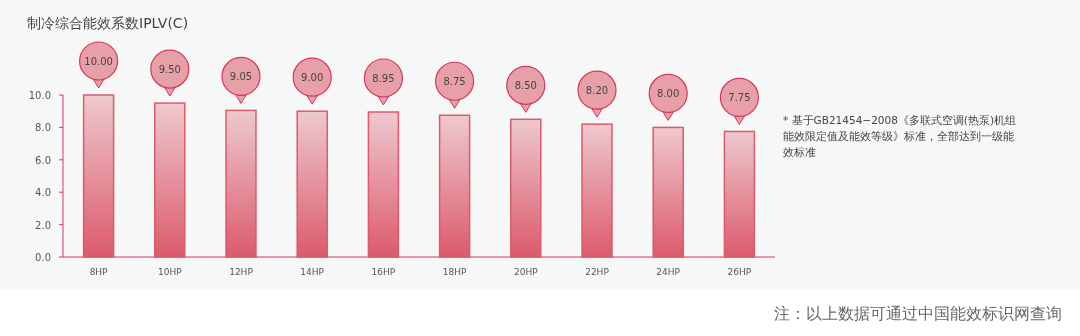  What do you see at coordinates (668, 94) in the screenshot?
I see `data-label: 8.00` at bounding box center [668, 94].